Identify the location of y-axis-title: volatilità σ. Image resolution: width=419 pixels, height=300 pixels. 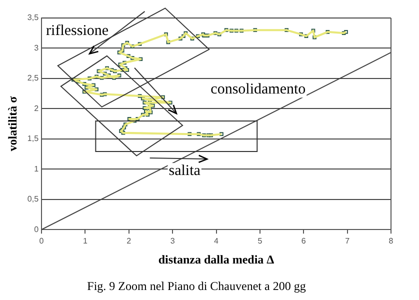
(12, 124).